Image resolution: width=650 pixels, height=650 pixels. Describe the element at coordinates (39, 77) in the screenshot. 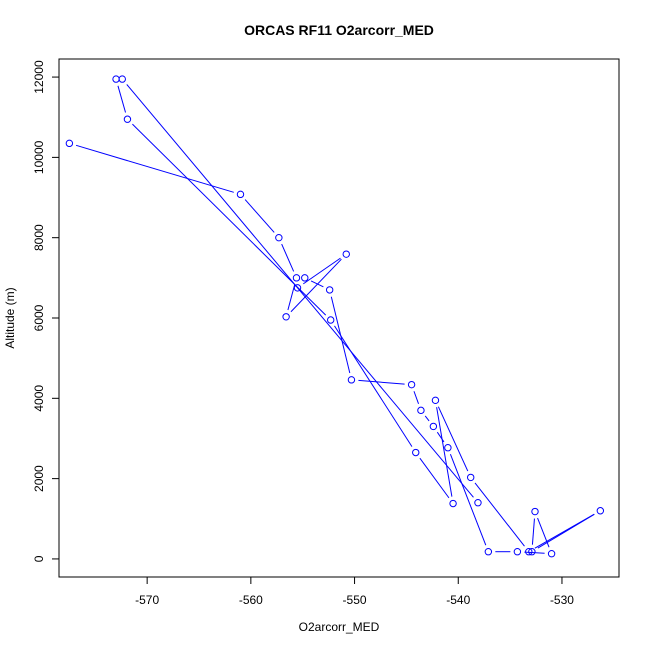

I see `y-tick-label: 12000` at that location.